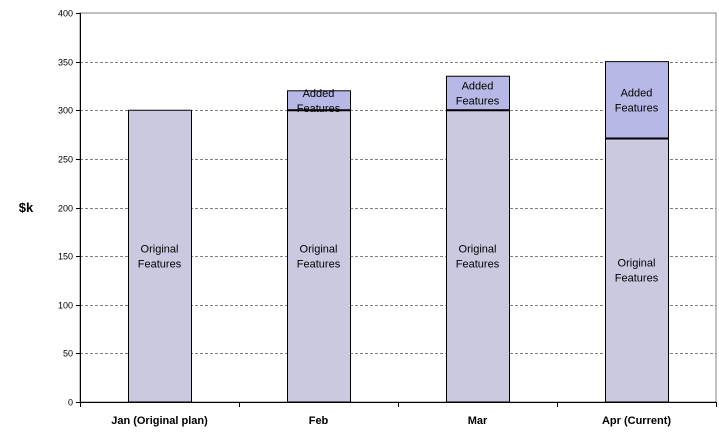 The image size is (719, 439). Describe the element at coordinates (65, 14) in the screenshot. I see `y-tick-label: 400` at that location.